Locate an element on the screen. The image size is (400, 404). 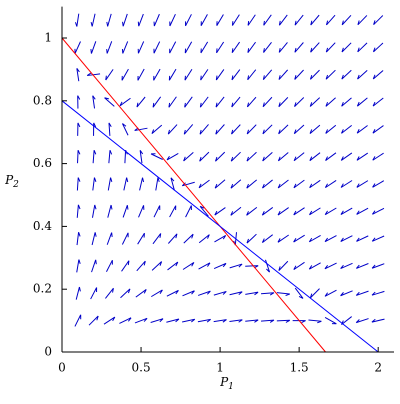
y-axis-label: P2 is located at coordinates (11, 181).